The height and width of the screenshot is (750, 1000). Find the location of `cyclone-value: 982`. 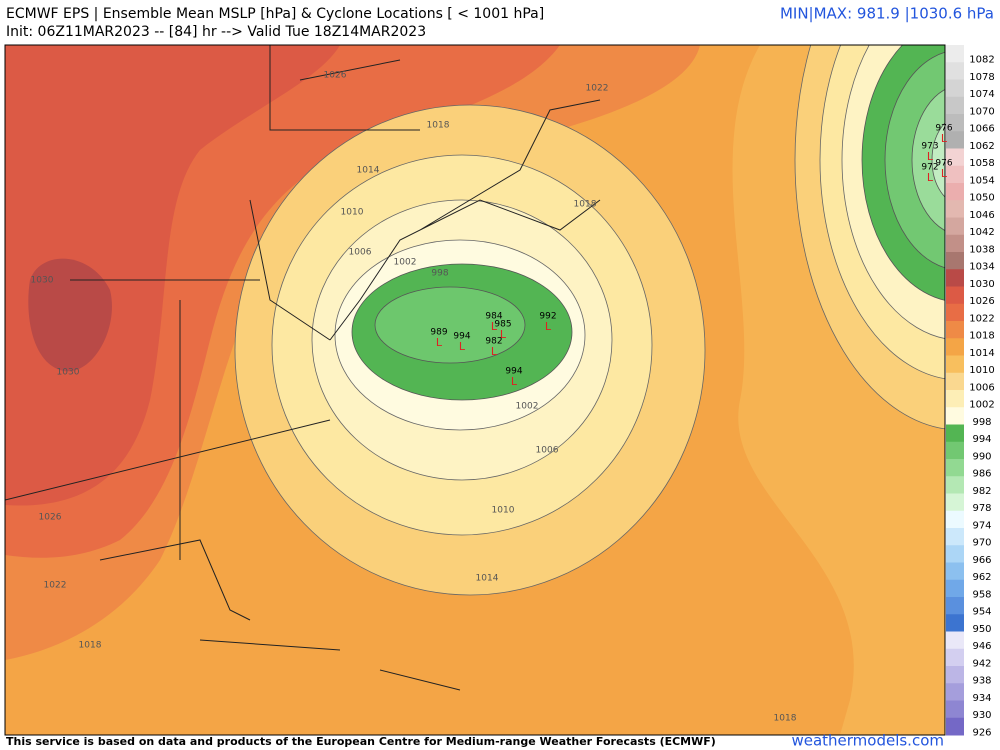

cyclone-value: 982 is located at coordinates (493, 342).